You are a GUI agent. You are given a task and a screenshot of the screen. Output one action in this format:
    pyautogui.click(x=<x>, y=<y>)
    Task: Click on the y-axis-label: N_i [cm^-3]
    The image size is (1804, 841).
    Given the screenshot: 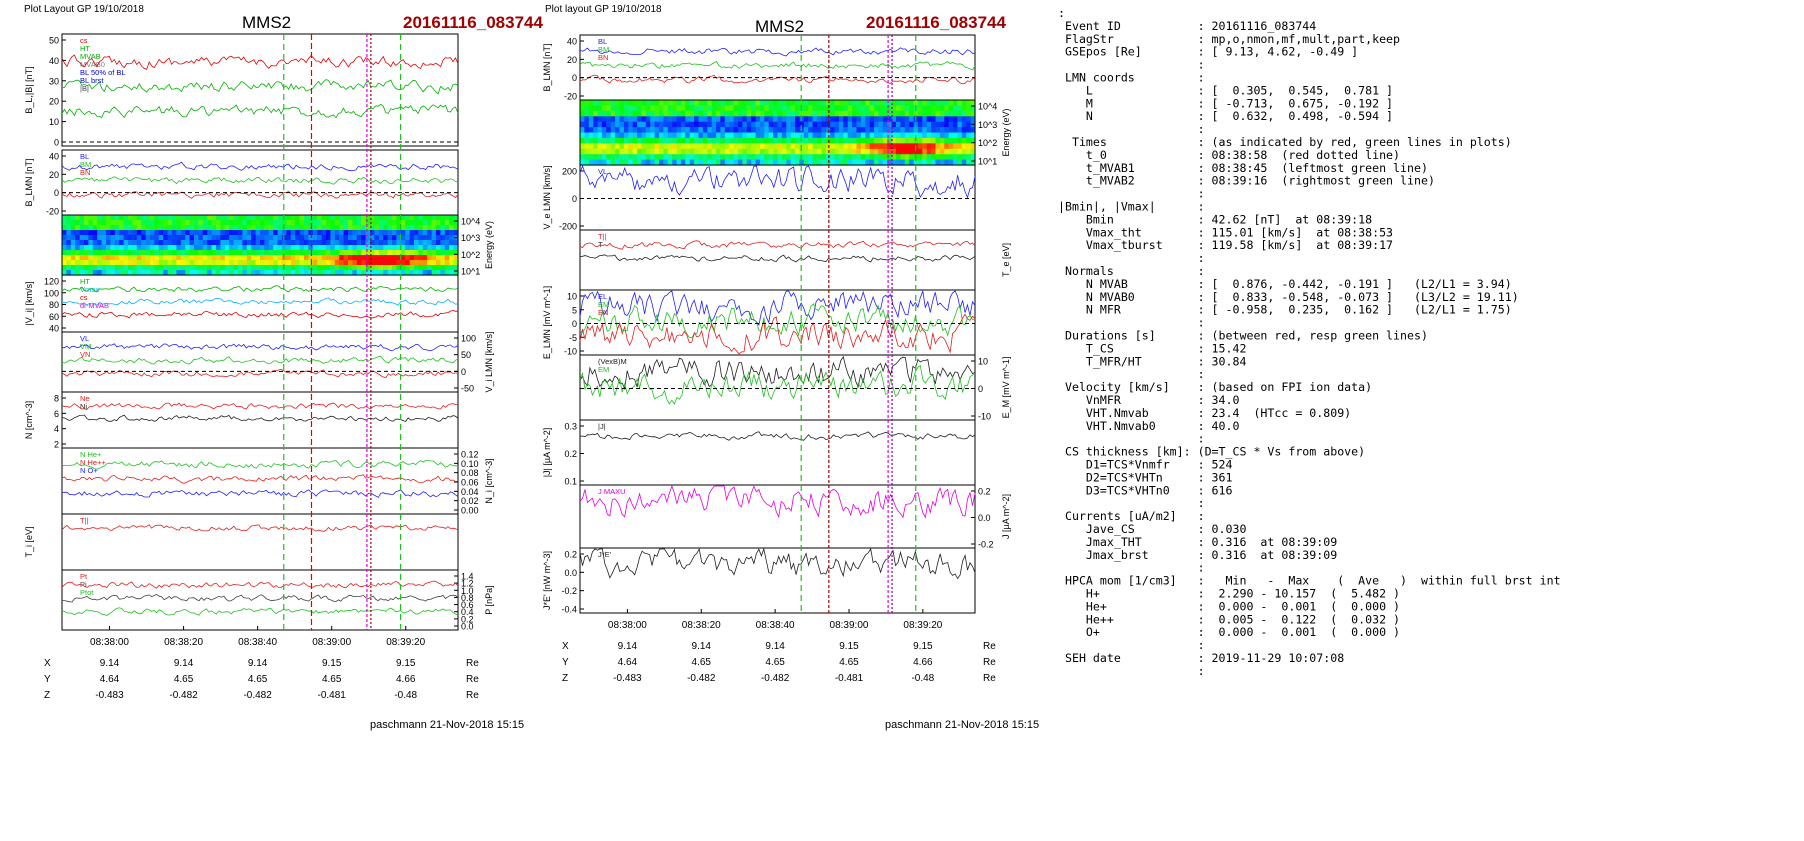 What is the action you would take?
    pyautogui.click(x=489, y=480)
    